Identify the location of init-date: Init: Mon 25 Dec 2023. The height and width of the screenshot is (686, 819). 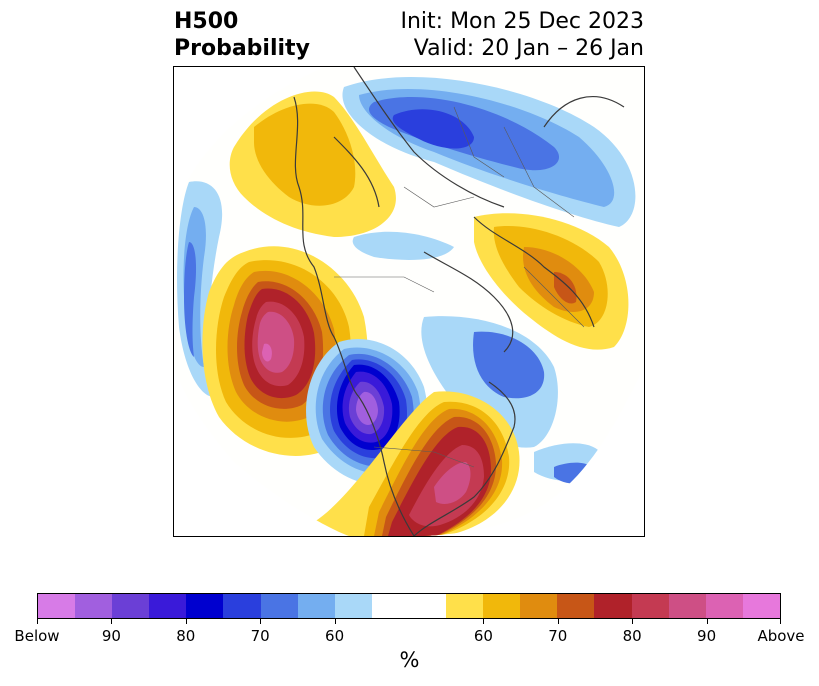
(522, 21).